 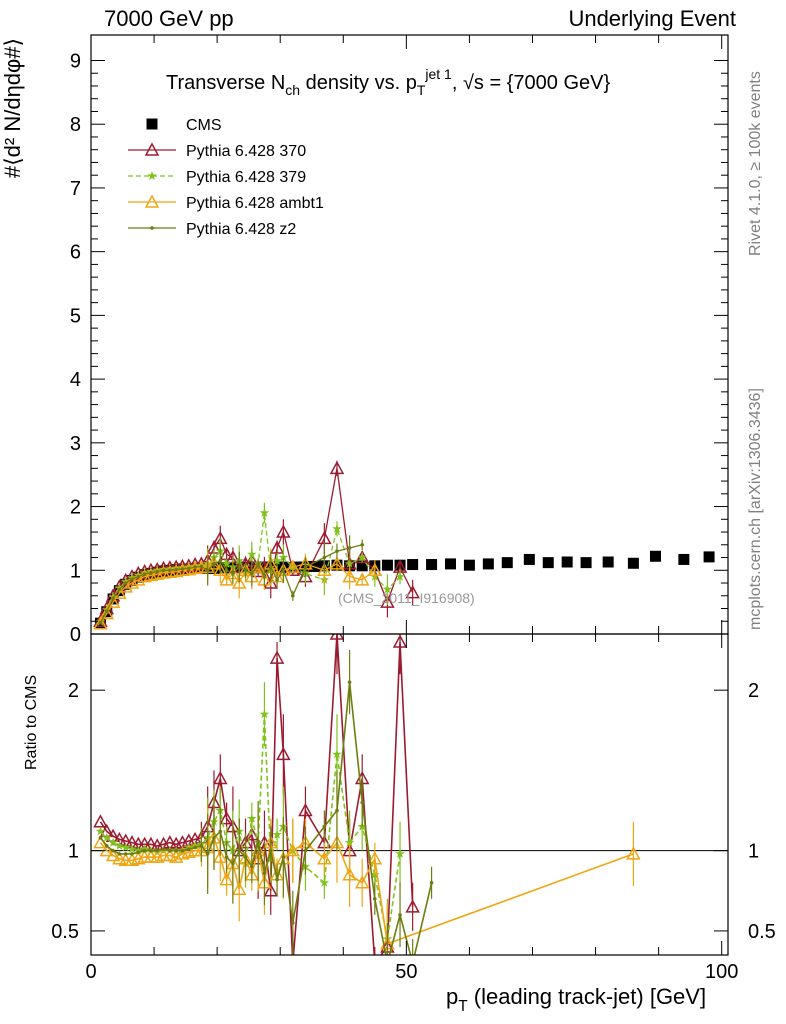 I want to click on ratio-y-tick-label-right: 0.5, so click(x=762, y=932).